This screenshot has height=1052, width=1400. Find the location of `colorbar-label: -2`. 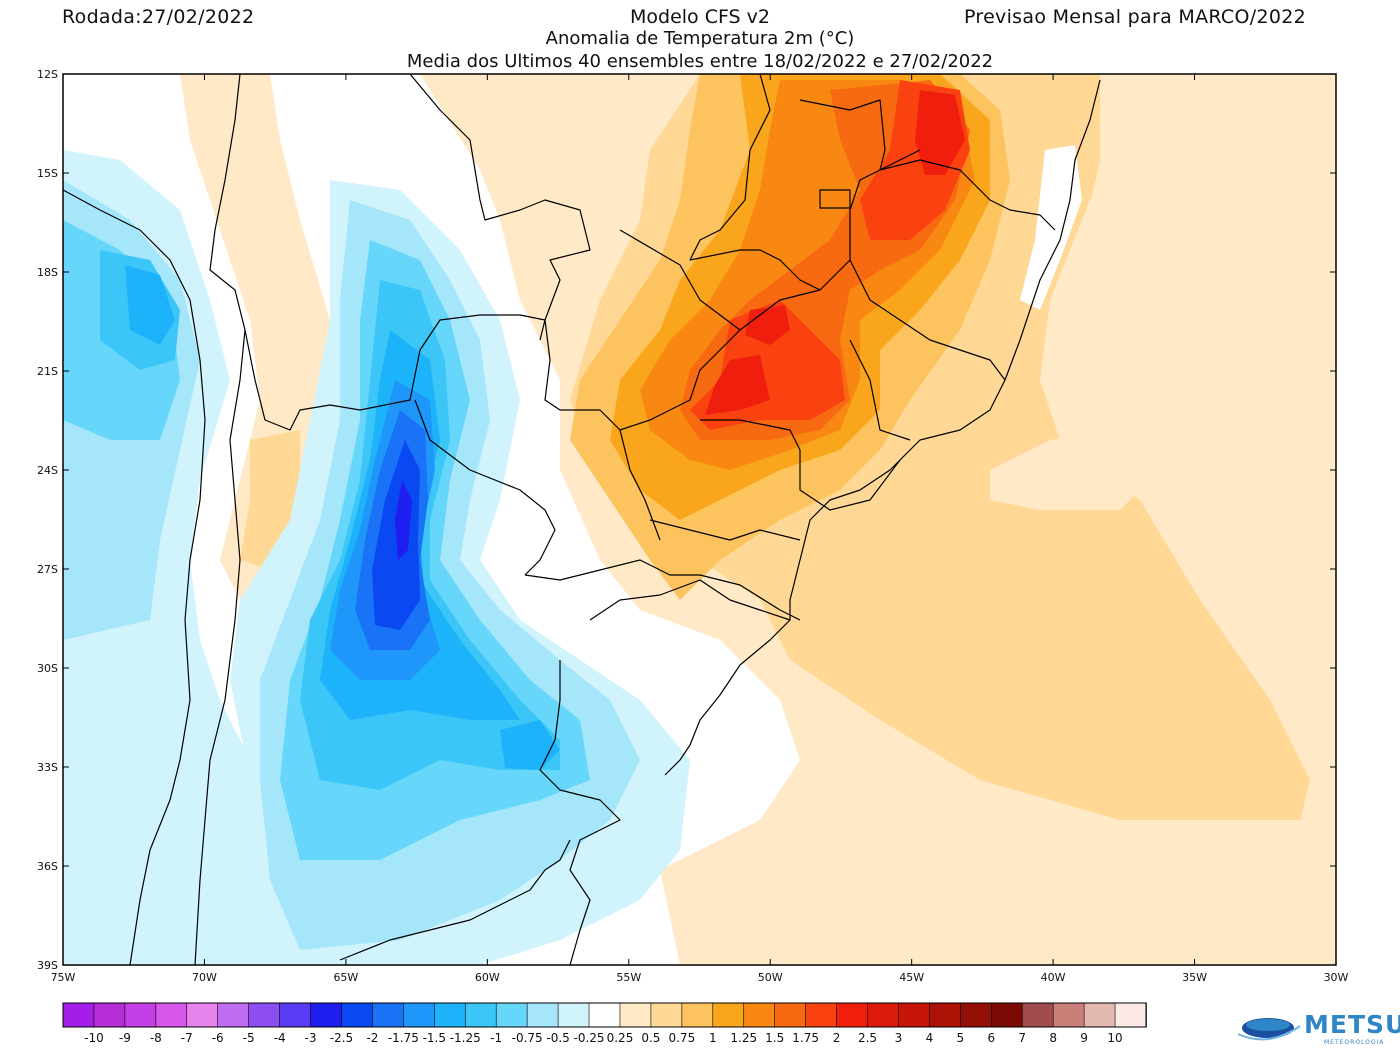

colorbar-label: -2 is located at coordinates (372, 1038).